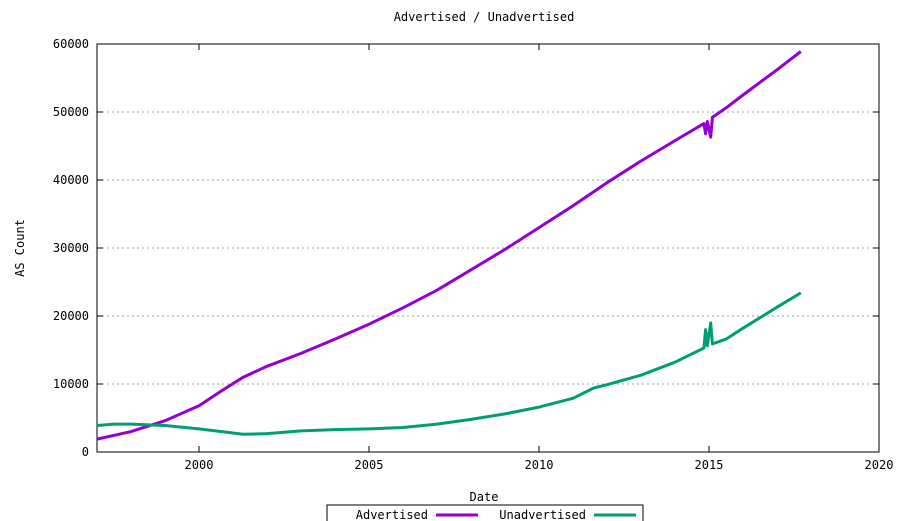 Image resolution: width=900 pixels, height=521 pixels. What do you see at coordinates (392, 514) in the screenshot?
I see `legend-label-advertised: Advertised` at bounding box center [392, 514].